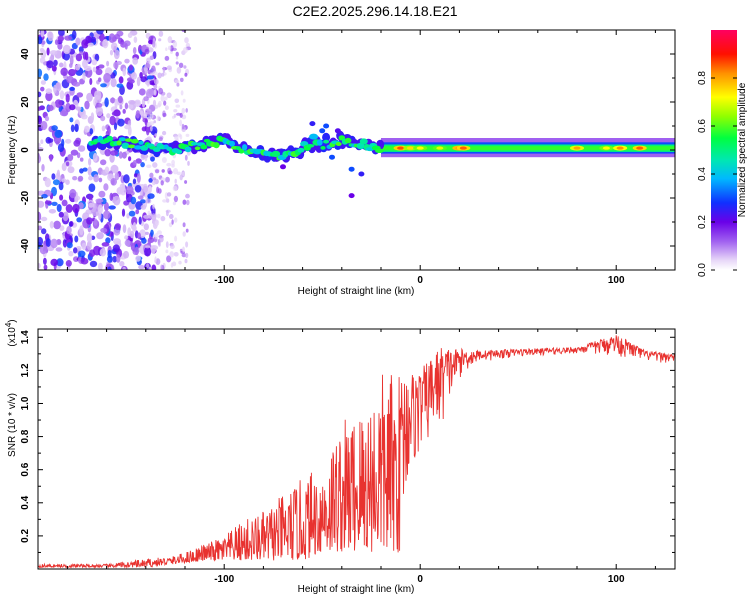 The image size is (750, 600). Describe the element at coordinates (25, 469) in the screenshot. I see `y-tick-label: 0.6` at that location.